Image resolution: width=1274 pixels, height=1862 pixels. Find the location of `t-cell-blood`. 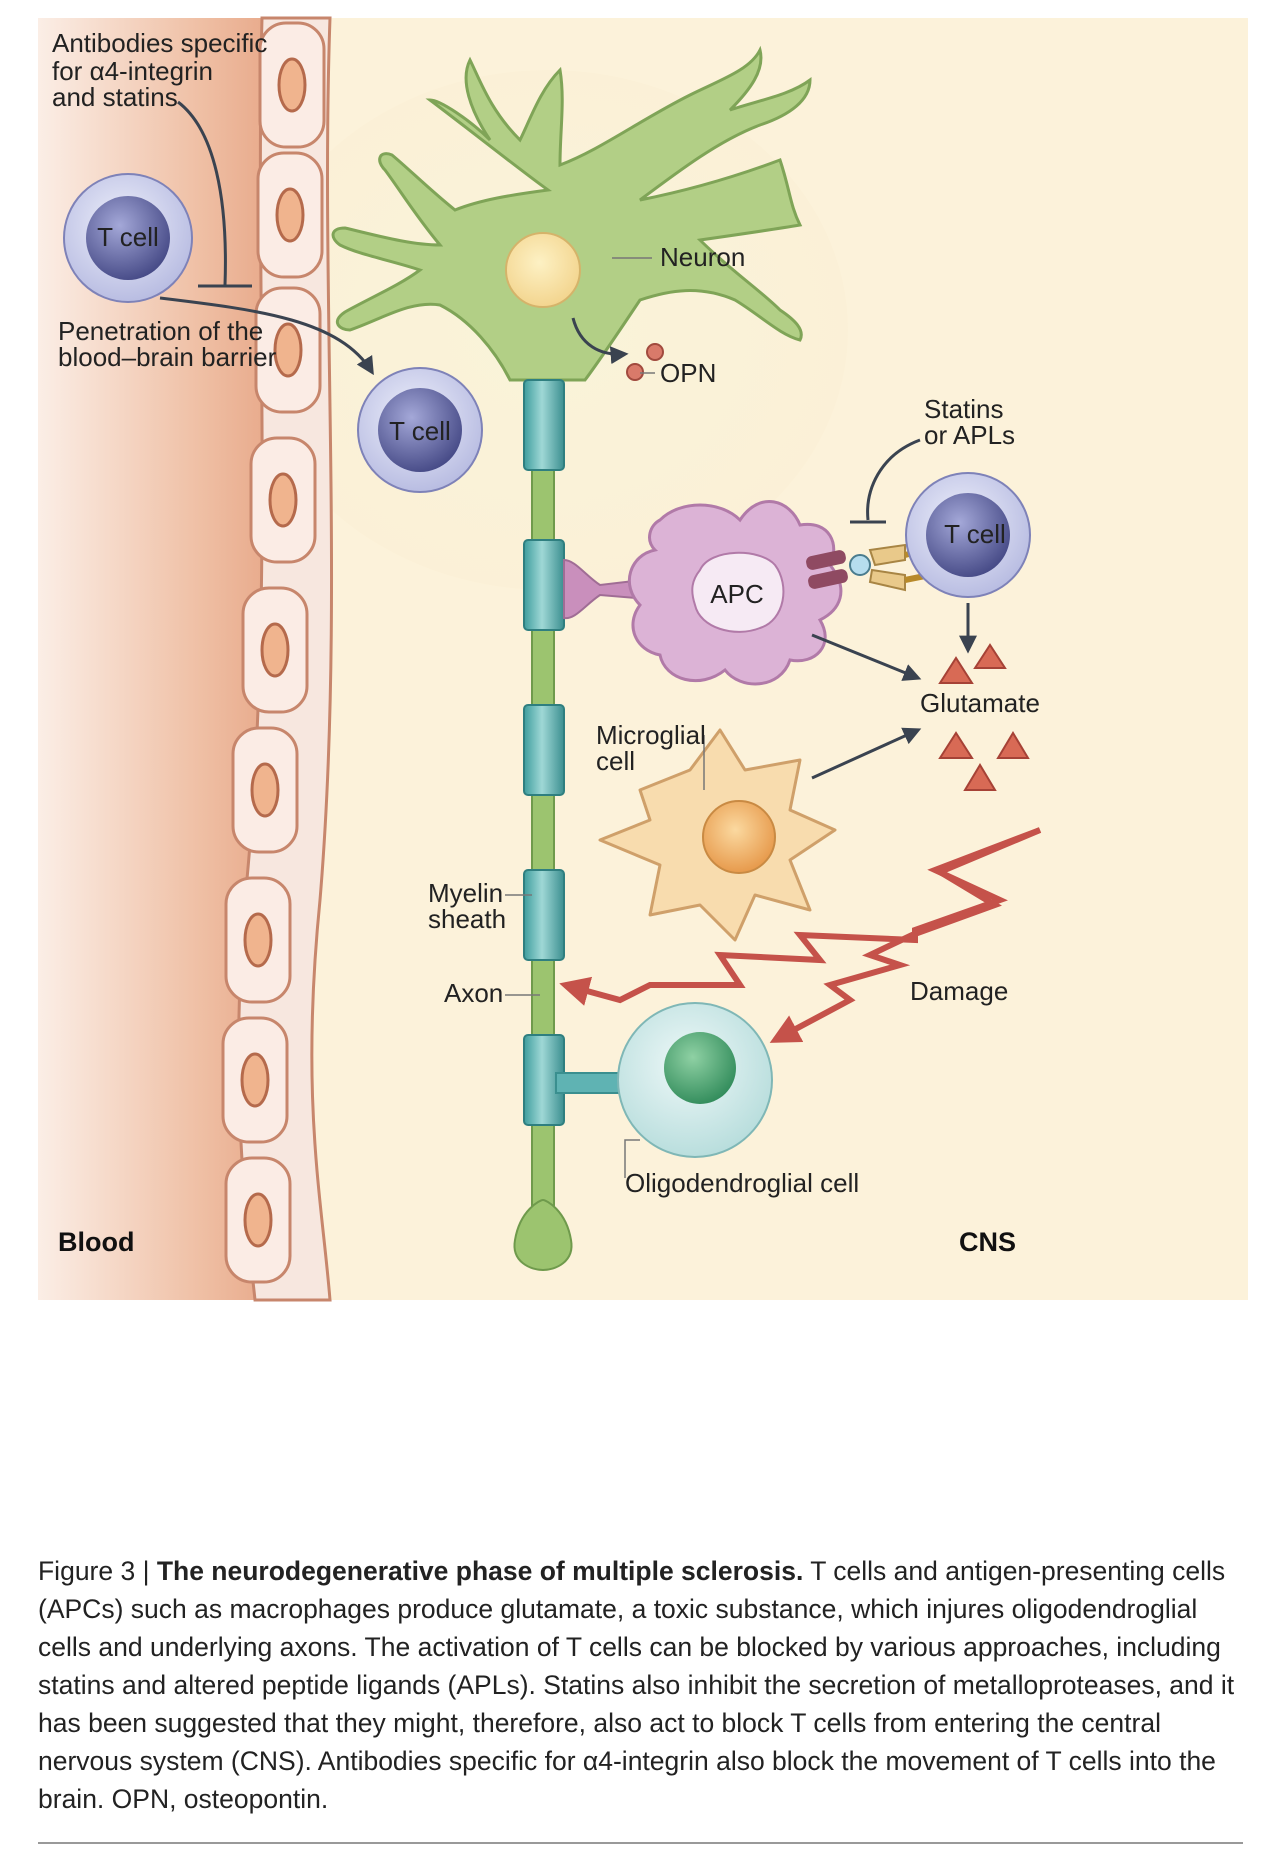

t-cell-blood is located at coordinates (128, 238).